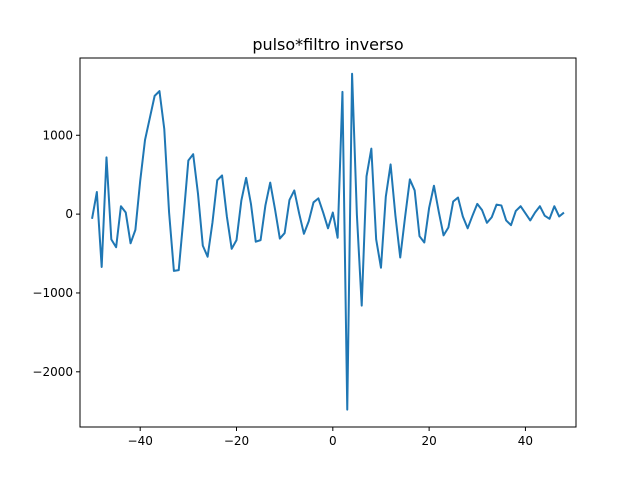 This screenshot has height=484, width=640. What do you see at coordinates (69, 214) in the screenshot?
I see `y-tick-label: 0` at bounding box center [69, 214].